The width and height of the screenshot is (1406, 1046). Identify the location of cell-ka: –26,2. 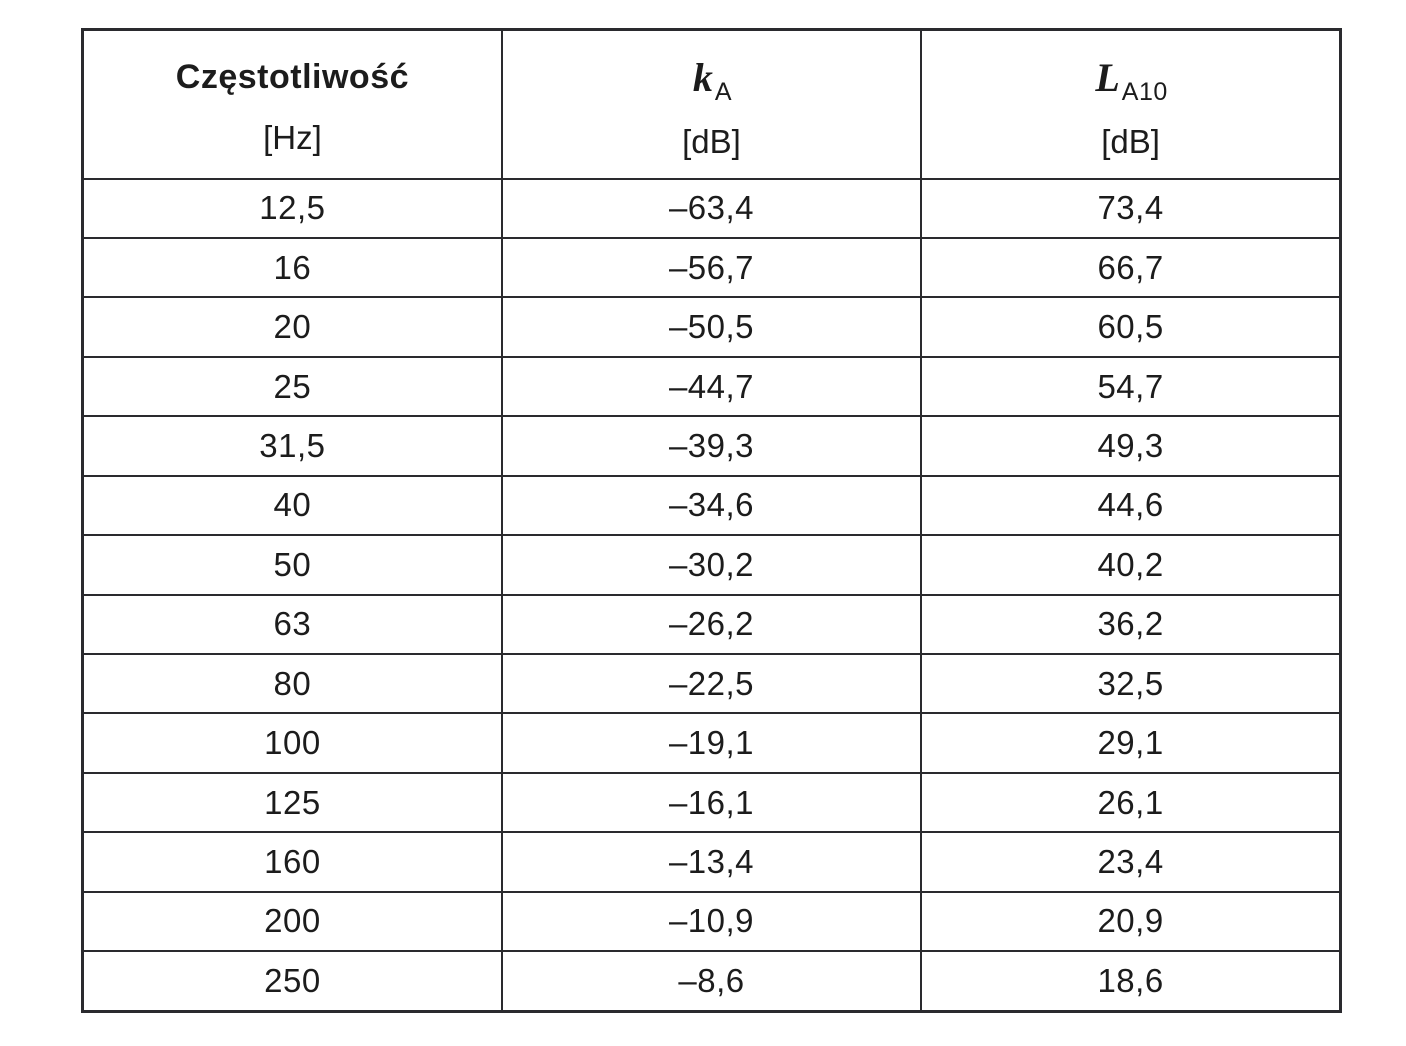
(711, 624).